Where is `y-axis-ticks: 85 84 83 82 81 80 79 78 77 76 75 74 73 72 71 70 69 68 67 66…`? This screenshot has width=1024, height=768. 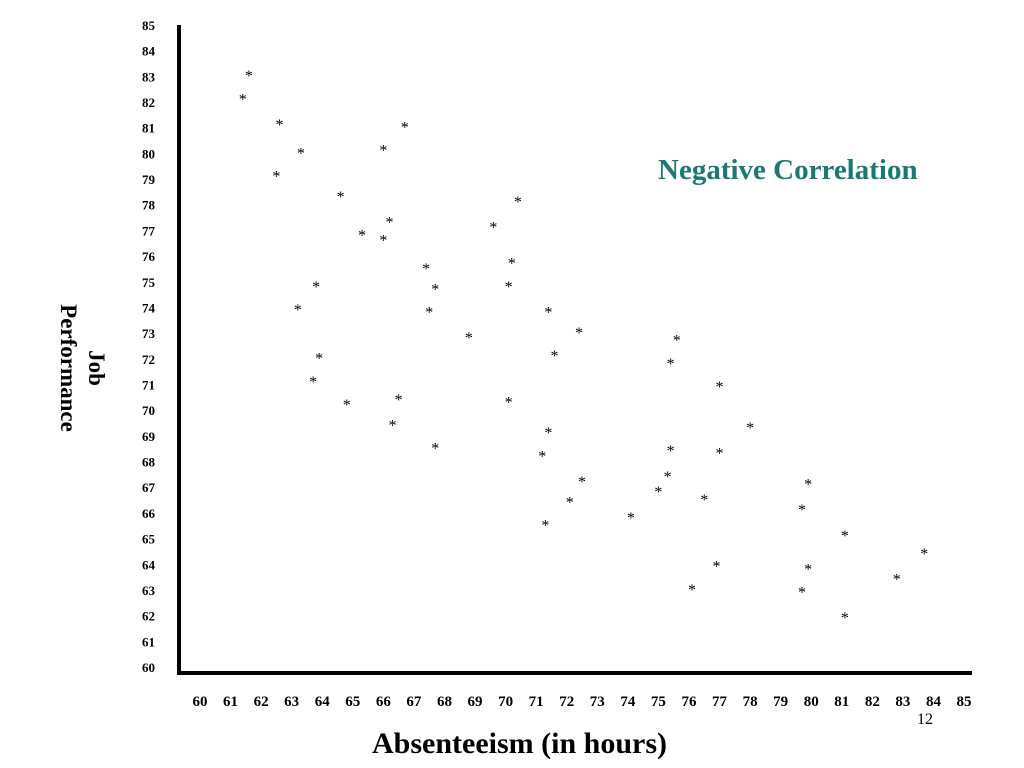 y-axis-ticks: 85 84 83 82 81 80 79 78 77 76 75 74 73 72 71 70 69 68 67 66… is located at coordinates (149, 346).